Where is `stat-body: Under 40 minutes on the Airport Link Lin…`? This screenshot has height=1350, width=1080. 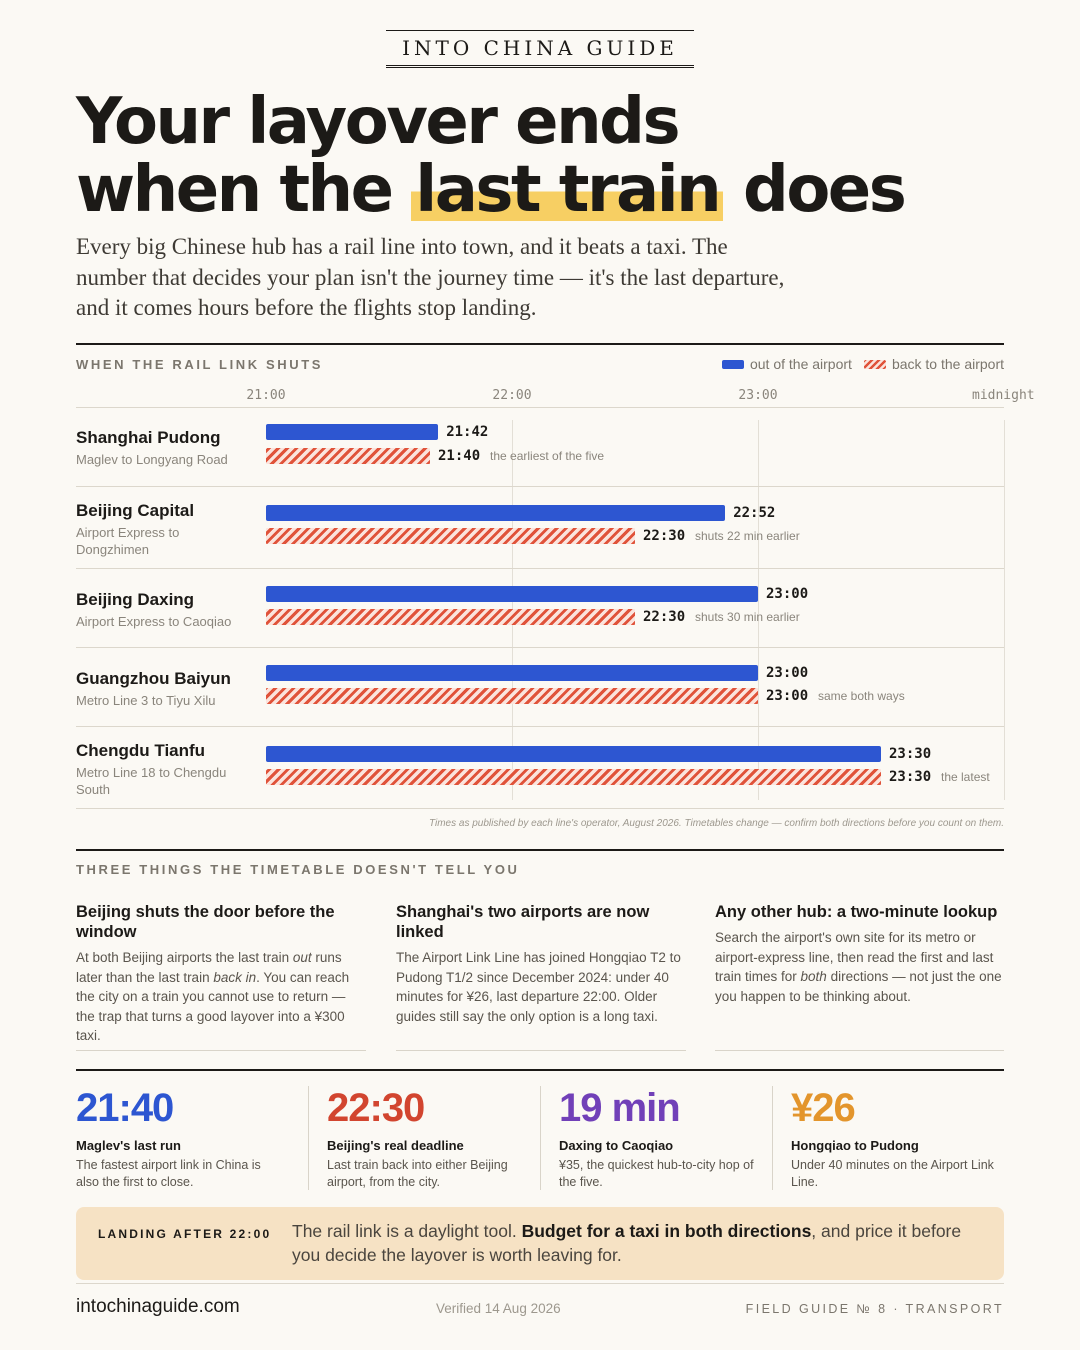 stat-body: Under 40 minutes on the Airport Link Lin… is located at coordinates (892, 1173).